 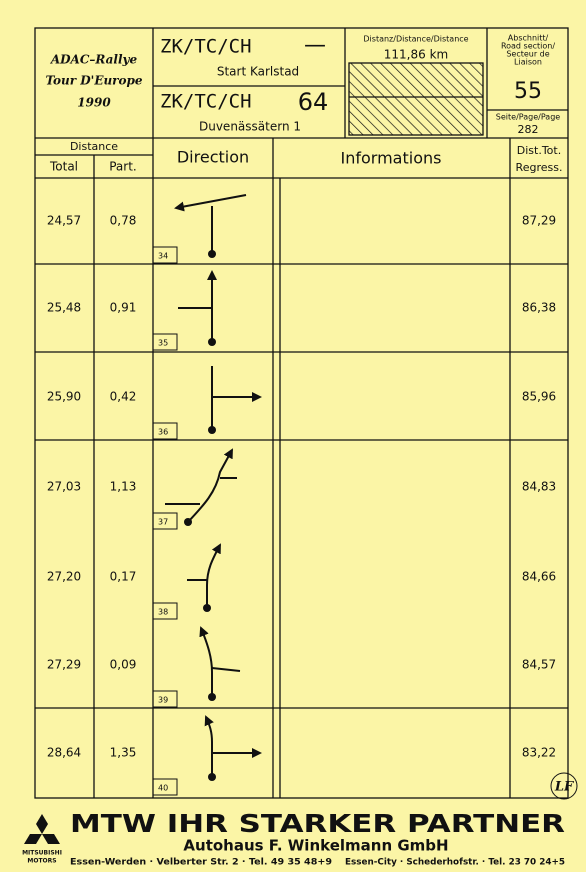 I want to click on total-distance: 24,57, so click(x=64, y=221).